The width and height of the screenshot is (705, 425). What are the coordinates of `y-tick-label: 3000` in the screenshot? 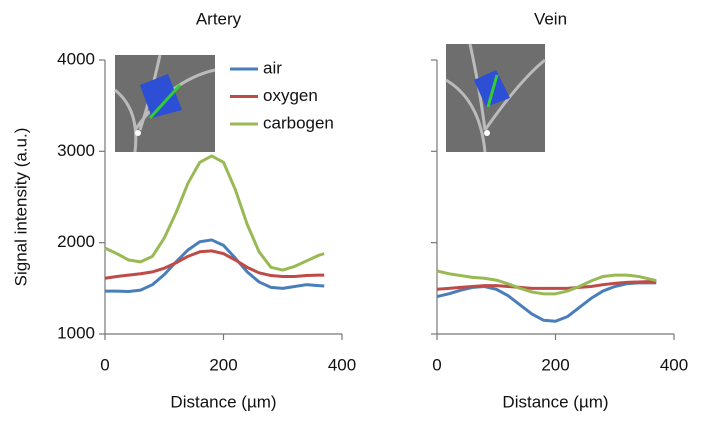 It's located at (76, 150).